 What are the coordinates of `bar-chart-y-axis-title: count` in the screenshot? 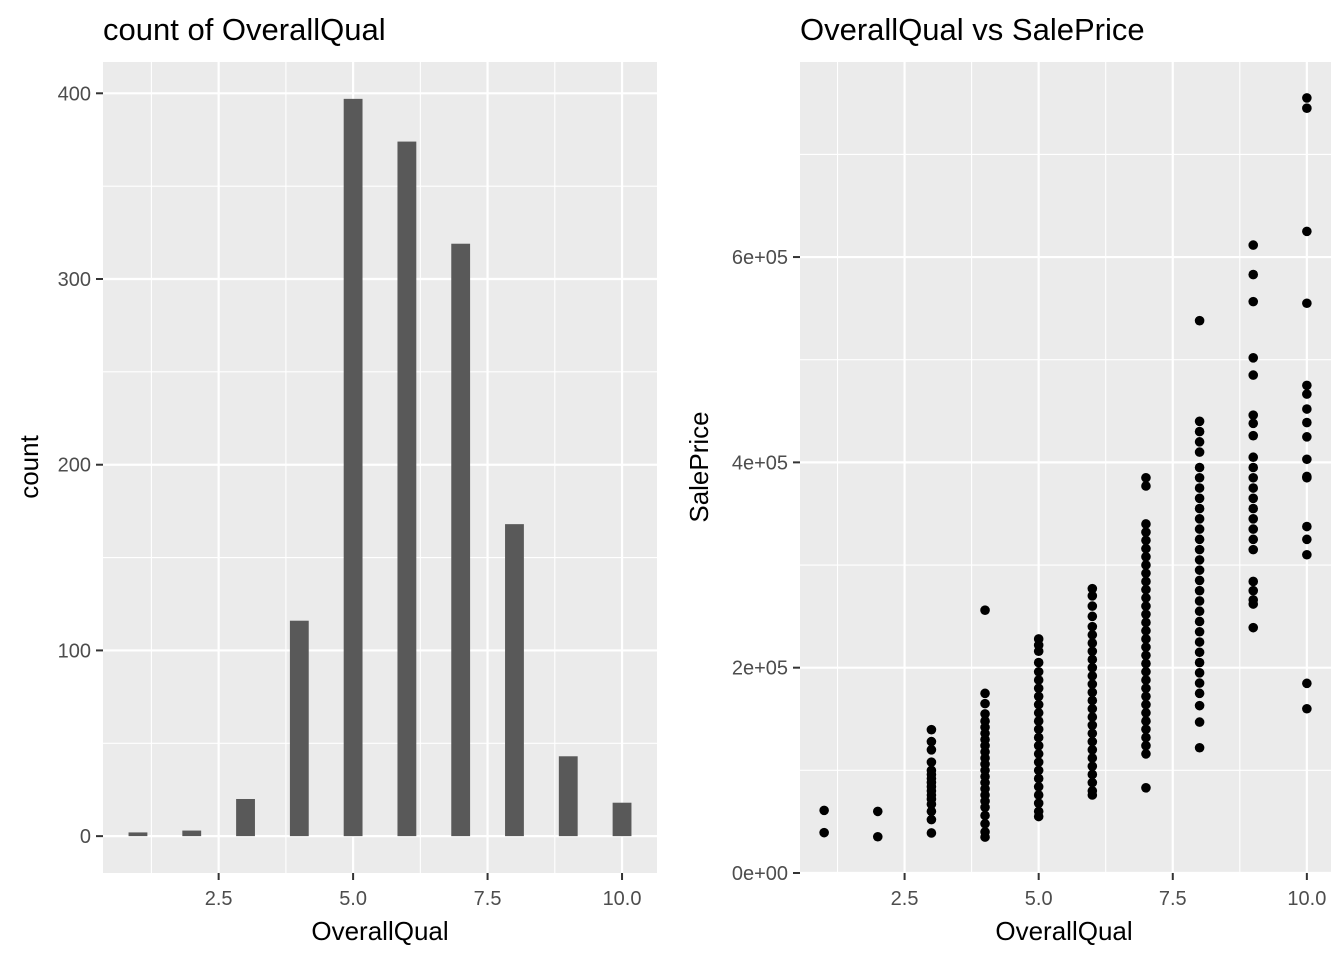 It's located at (29, 466).